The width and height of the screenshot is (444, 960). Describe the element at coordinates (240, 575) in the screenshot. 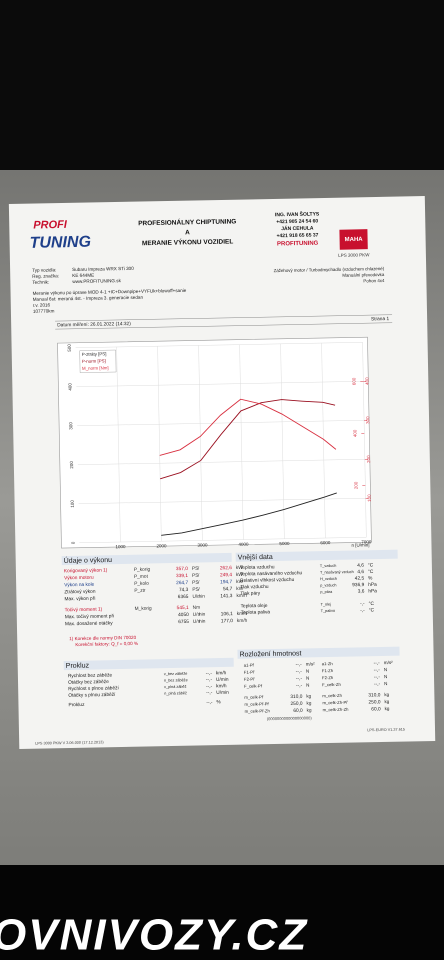

I see `performance-cell: kW` at that location.